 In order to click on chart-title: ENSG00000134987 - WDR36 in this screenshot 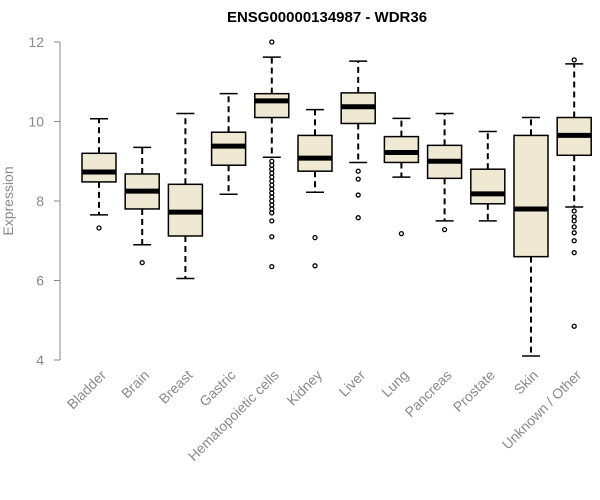, I will do `click(327, 17)`.